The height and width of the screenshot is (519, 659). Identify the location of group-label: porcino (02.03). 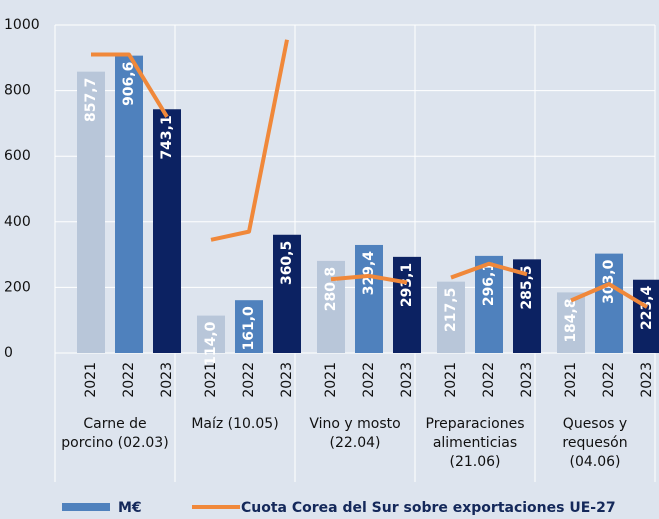
(114, 443).